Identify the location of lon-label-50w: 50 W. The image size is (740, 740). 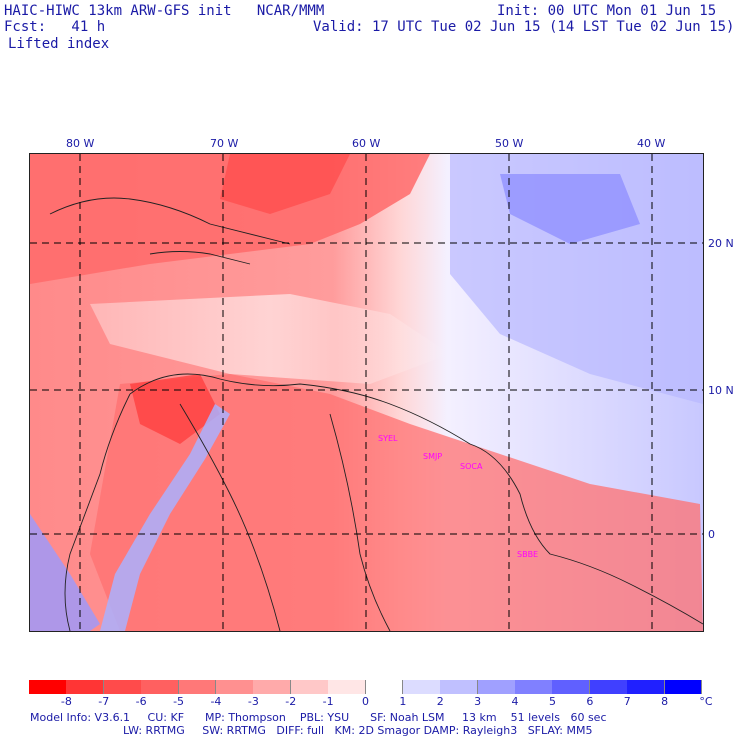
(509, 143).